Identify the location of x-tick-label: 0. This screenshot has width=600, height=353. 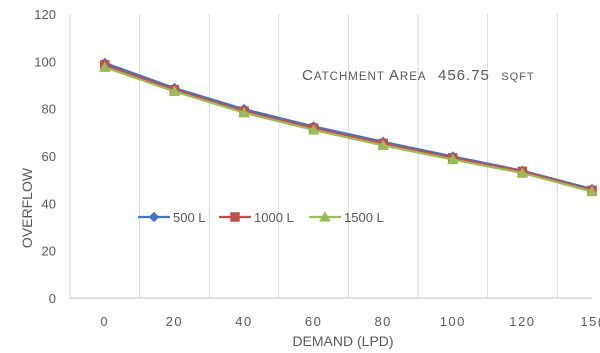
(104, 321).